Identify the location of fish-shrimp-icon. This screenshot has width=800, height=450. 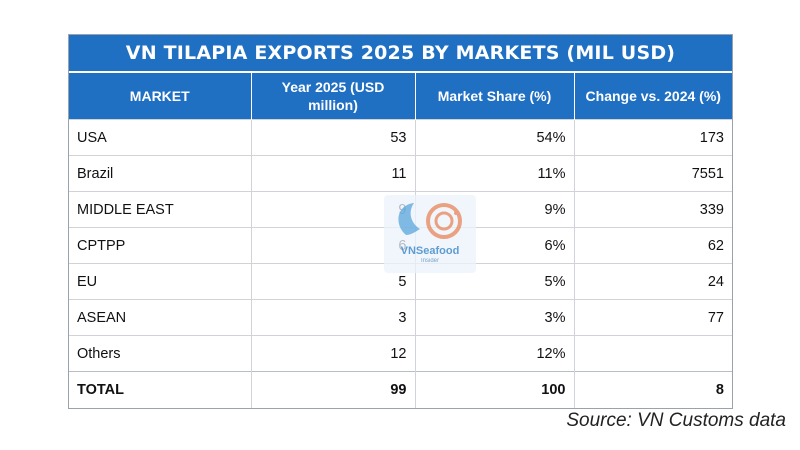
(430, 221).